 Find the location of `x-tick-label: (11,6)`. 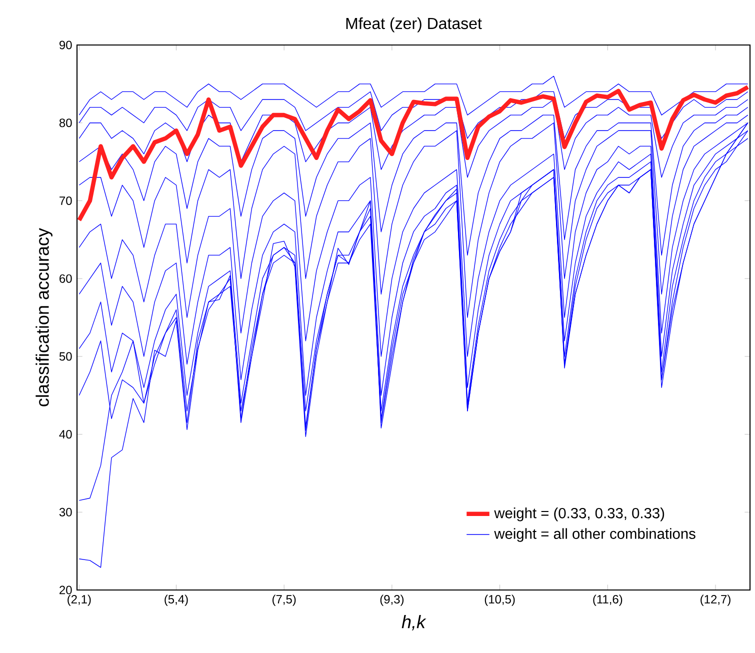

x-tick-label: (11,6) is located at coordinates (607, 600).